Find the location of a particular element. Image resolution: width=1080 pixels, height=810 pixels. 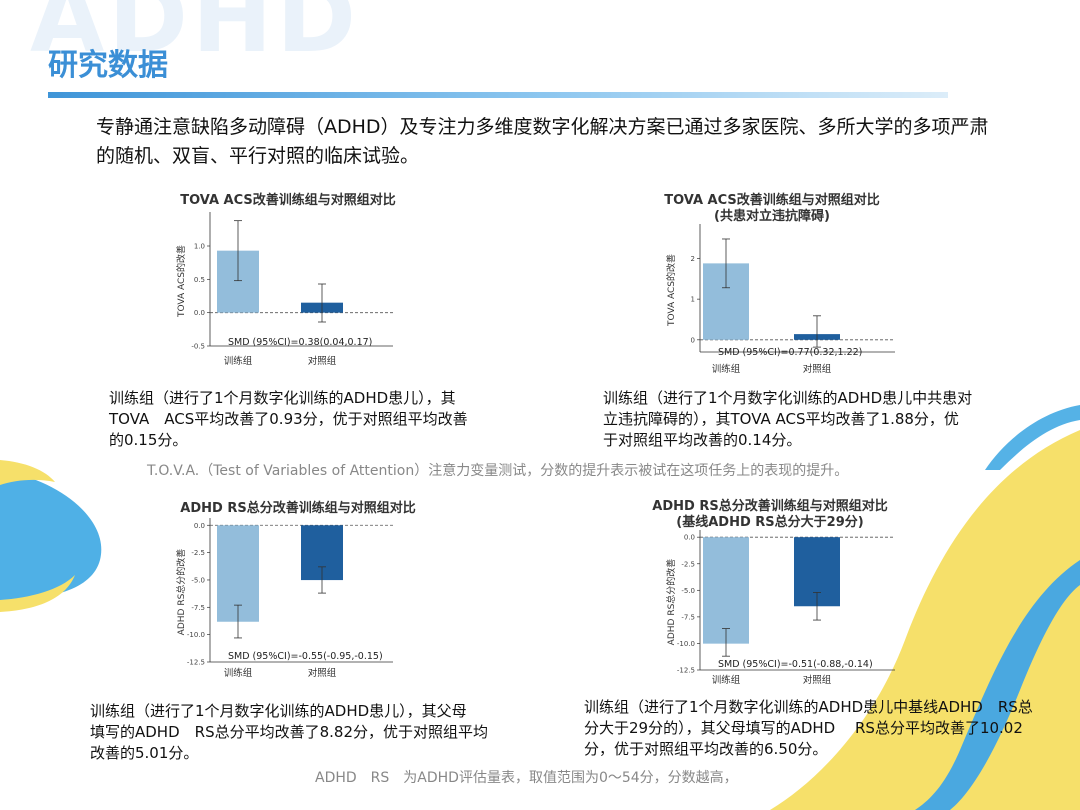

description-line: 训练组（进行了1个月数字化训练的ADHD患儿），其父母 is located at coordinates (278, 711).